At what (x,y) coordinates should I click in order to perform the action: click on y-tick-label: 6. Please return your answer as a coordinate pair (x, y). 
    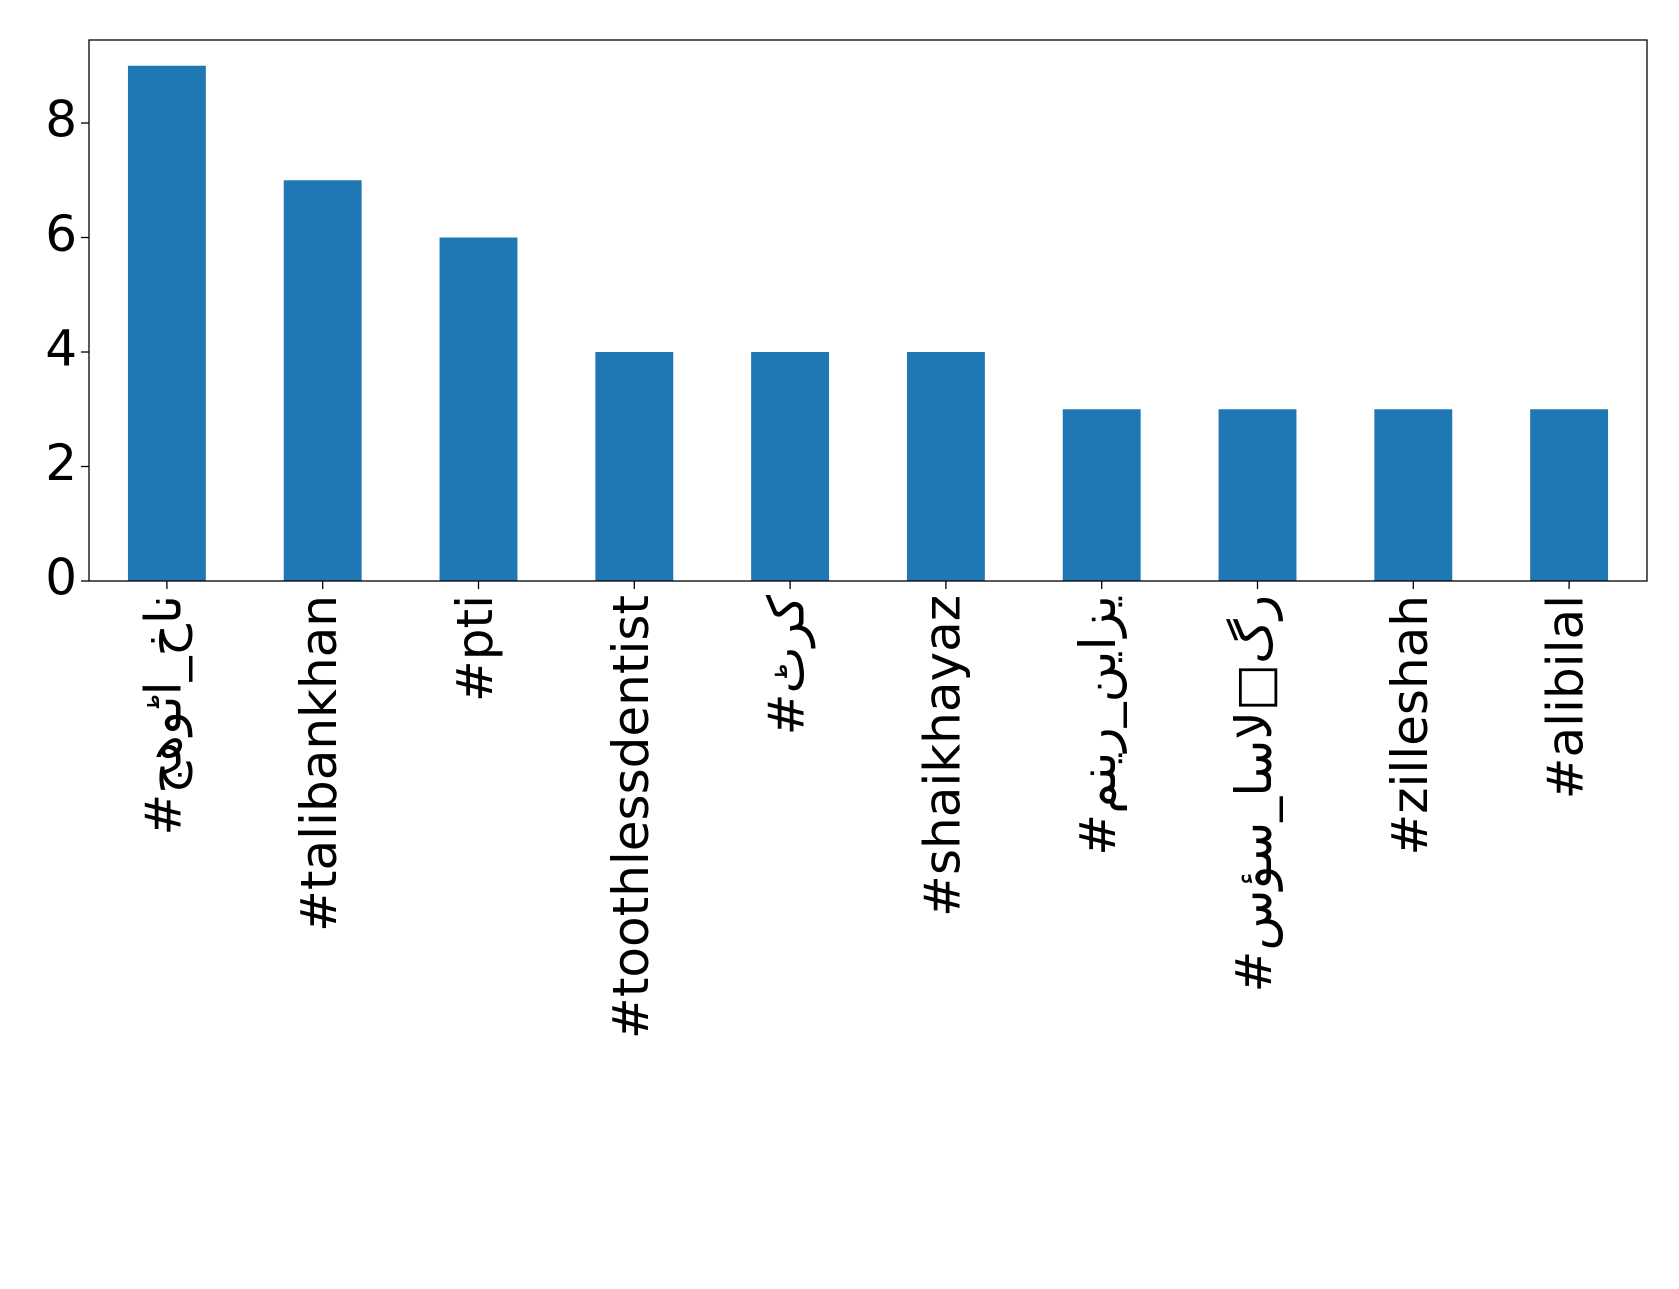
    Looking at the image, I should click on (61, 234).